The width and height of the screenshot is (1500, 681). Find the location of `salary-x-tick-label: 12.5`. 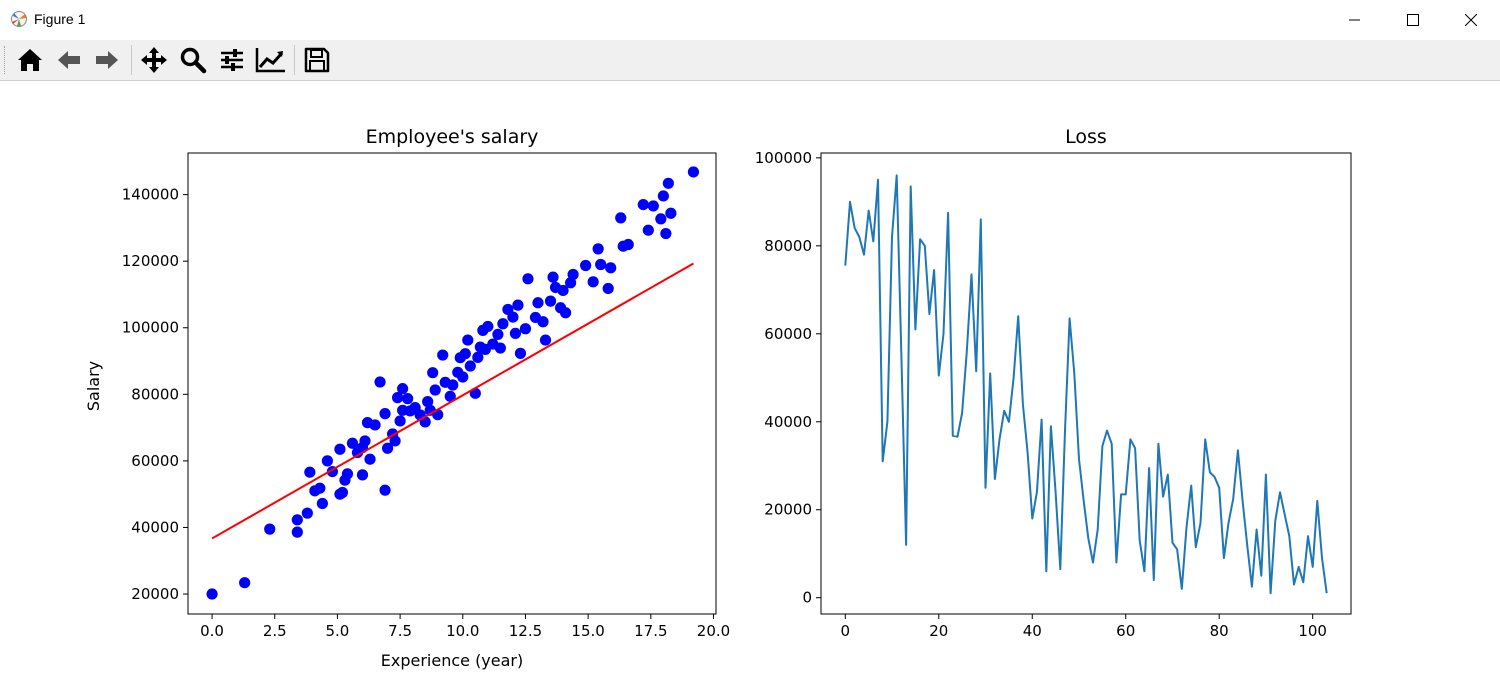

salary-x-tick-label: 12.5 is located at coordinates (525, 631).